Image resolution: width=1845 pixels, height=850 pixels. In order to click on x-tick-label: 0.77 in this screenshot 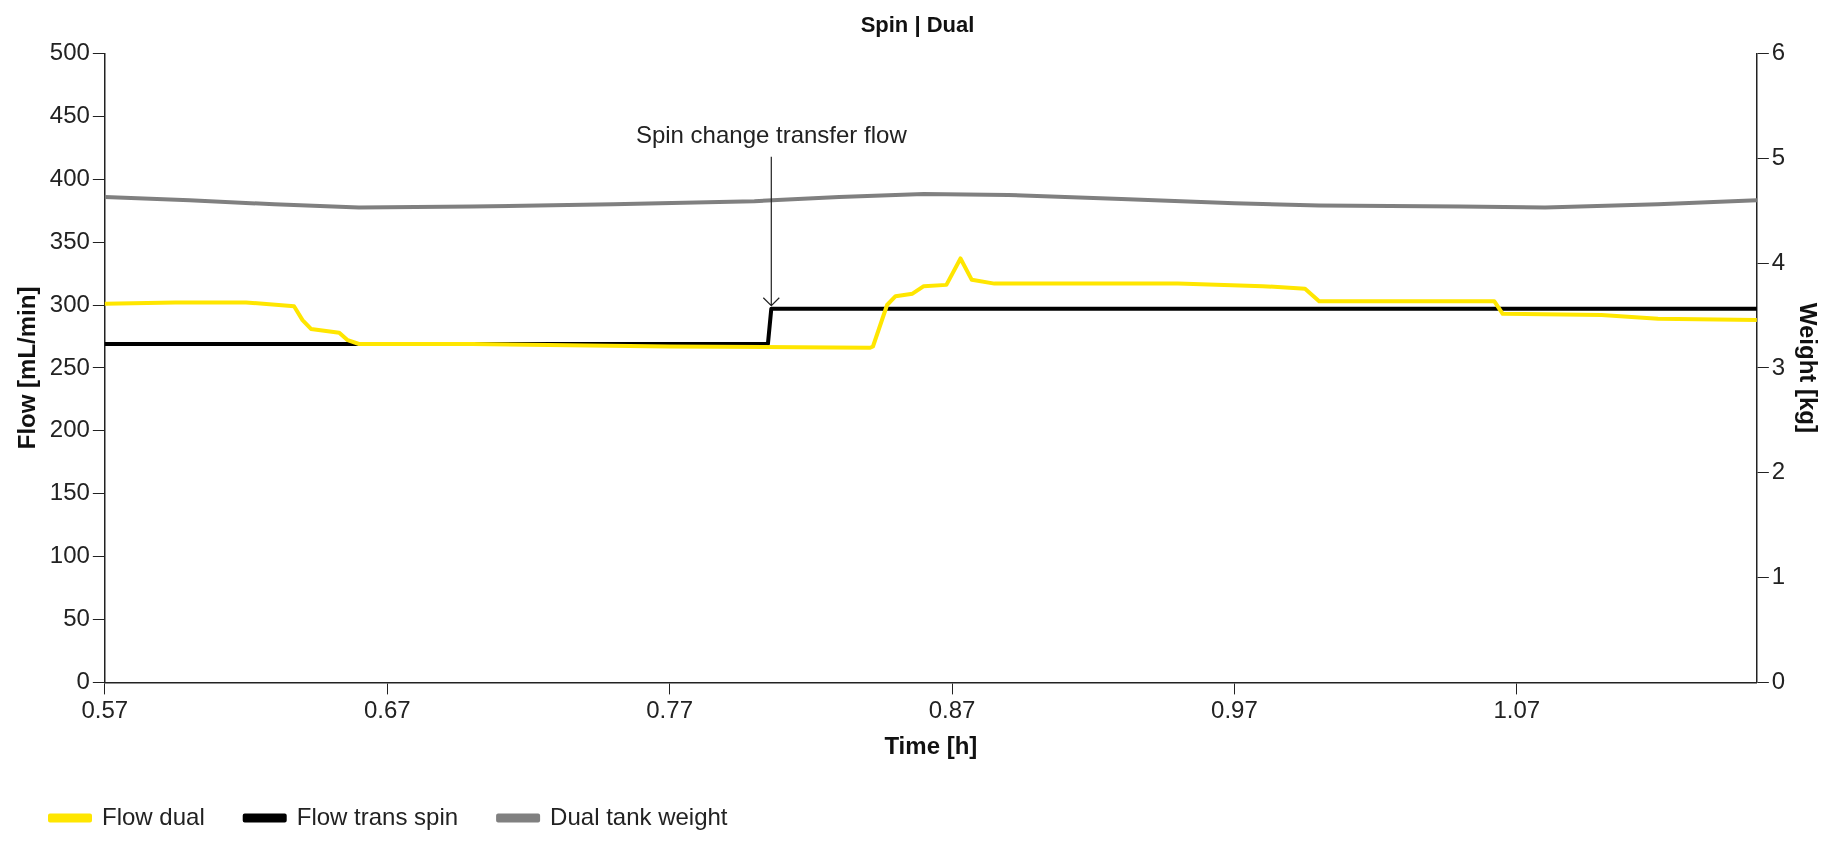, I will do `click(669, 710)`.